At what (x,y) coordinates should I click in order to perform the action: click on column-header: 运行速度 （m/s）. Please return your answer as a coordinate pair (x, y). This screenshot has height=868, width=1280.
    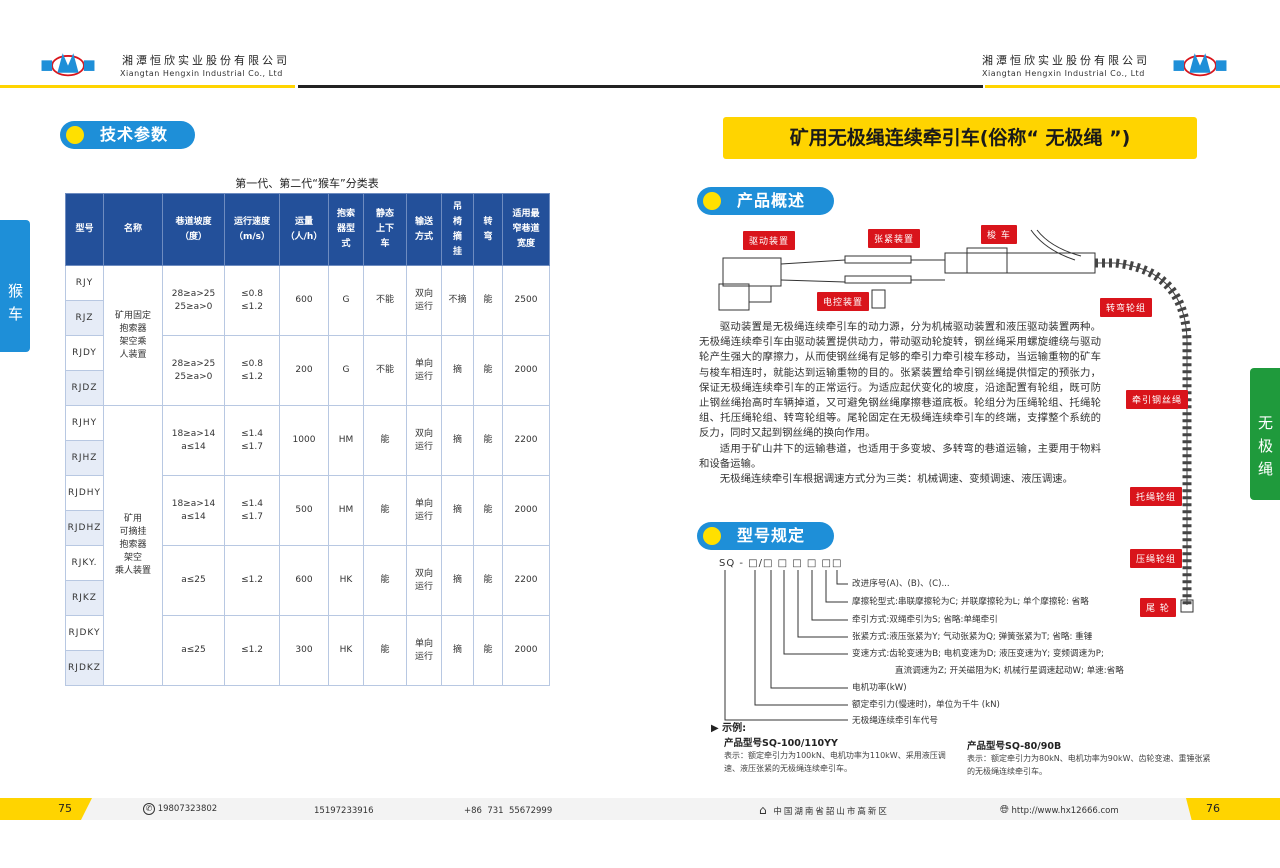
    Looking at the image, I should click on (252, 229).